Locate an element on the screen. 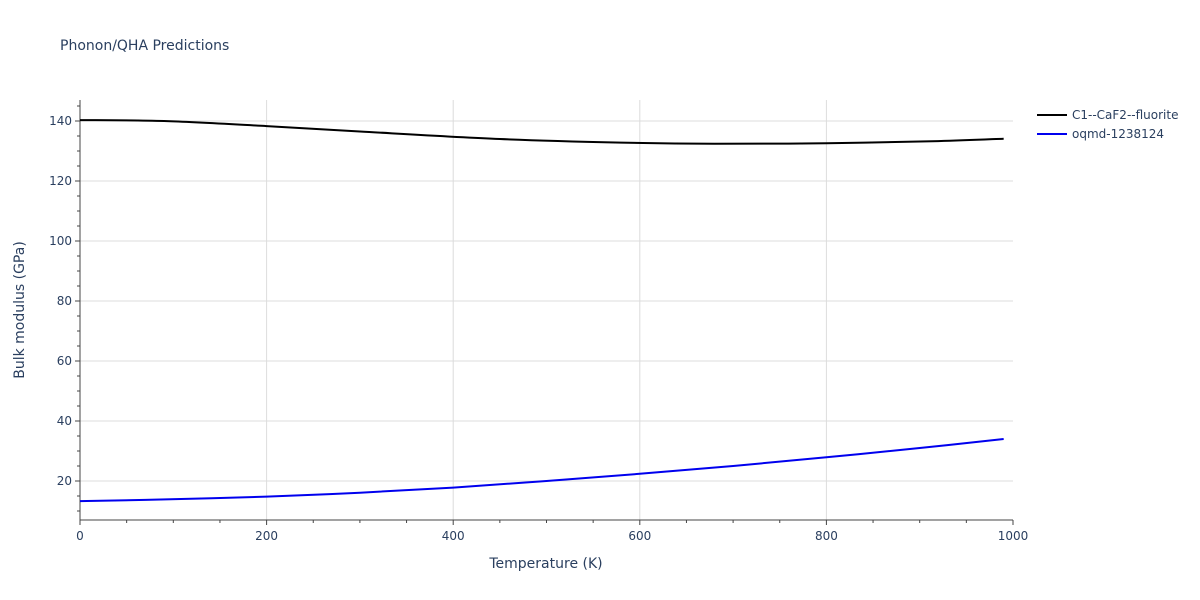  y-axis-title: Bulk modulus (GPa) is located at coordinates (20, 310).